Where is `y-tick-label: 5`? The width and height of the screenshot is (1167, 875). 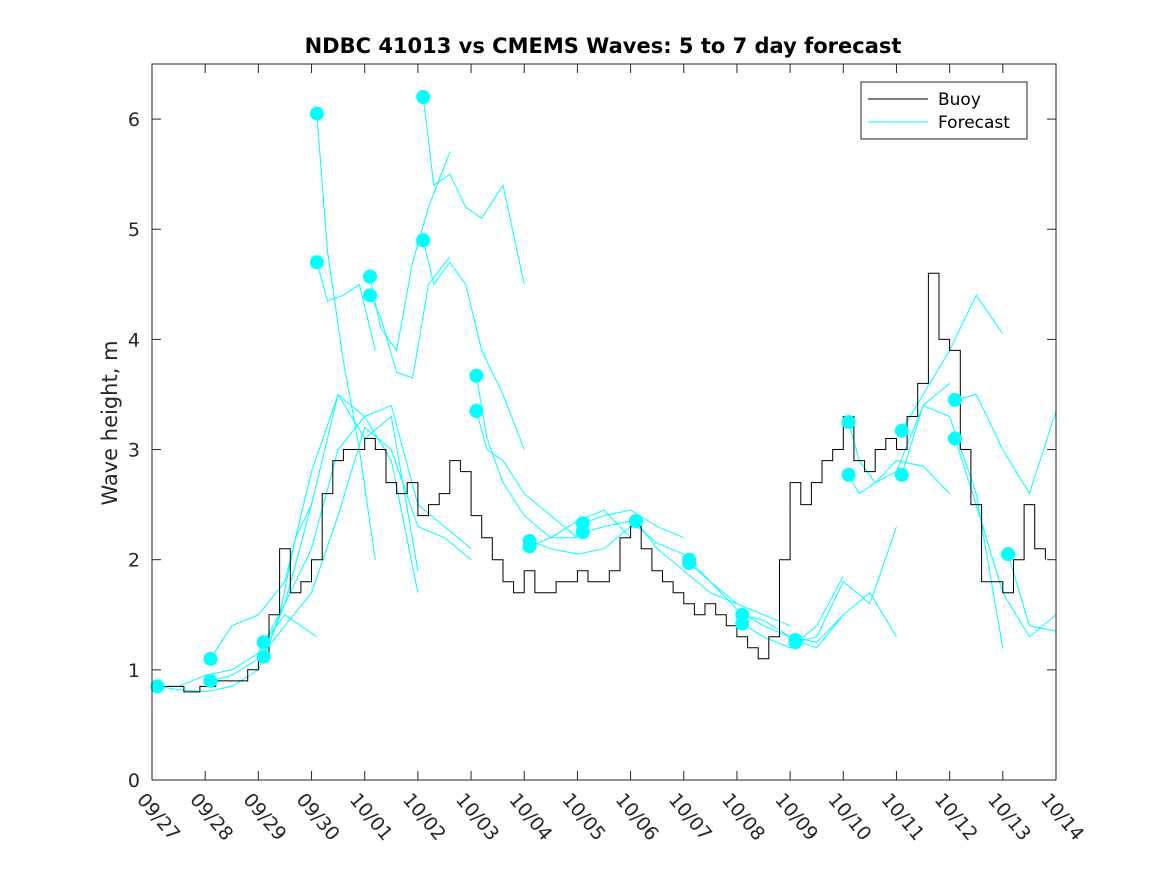 y-tick-label: 5 is located at coordinates (134, 230).